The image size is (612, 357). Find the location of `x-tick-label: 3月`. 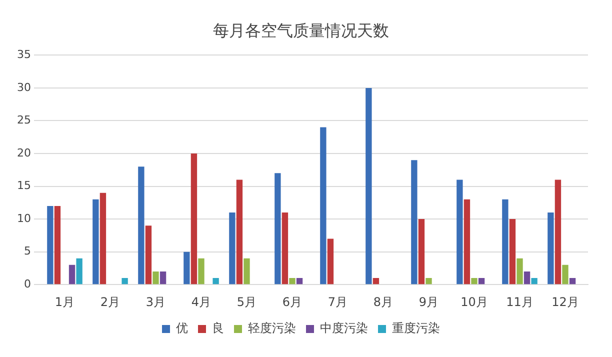

x-tick-label: 3月 is located at coordinates (156, 301).